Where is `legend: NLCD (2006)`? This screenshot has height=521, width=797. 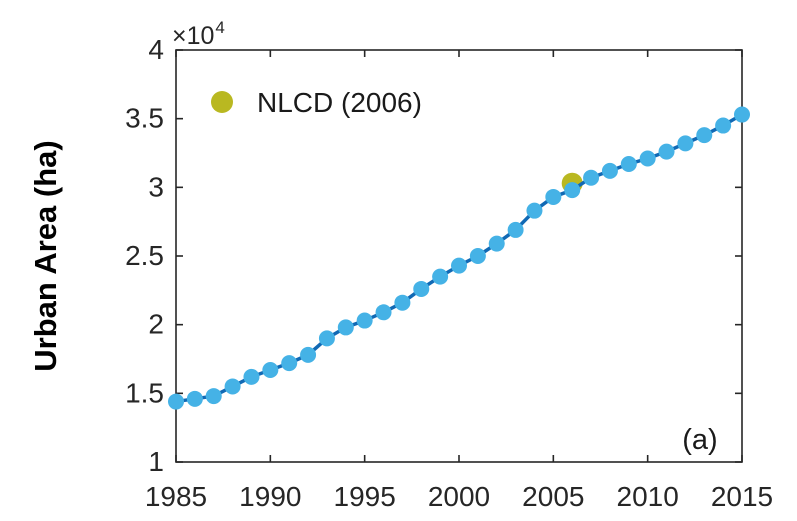 legend: NLCD (2006) is located at coordinates (316, 102).